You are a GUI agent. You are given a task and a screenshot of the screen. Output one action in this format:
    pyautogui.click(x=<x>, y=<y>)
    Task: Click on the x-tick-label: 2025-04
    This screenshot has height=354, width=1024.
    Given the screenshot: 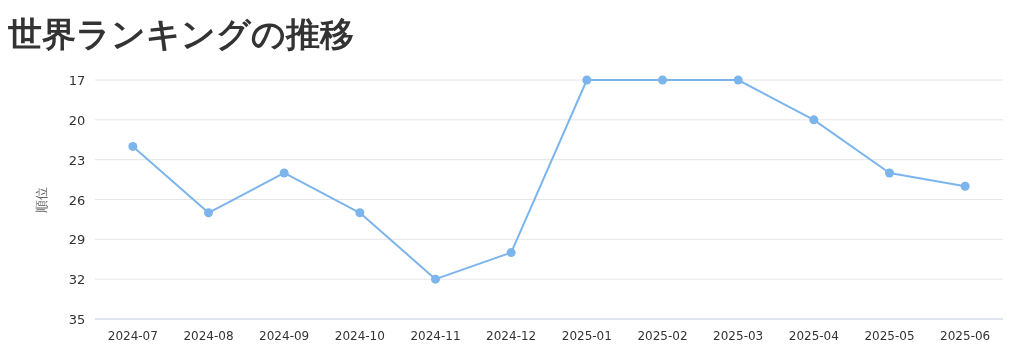 What is the action you would take?
    pyautogui.click(x=813, y=336)
    